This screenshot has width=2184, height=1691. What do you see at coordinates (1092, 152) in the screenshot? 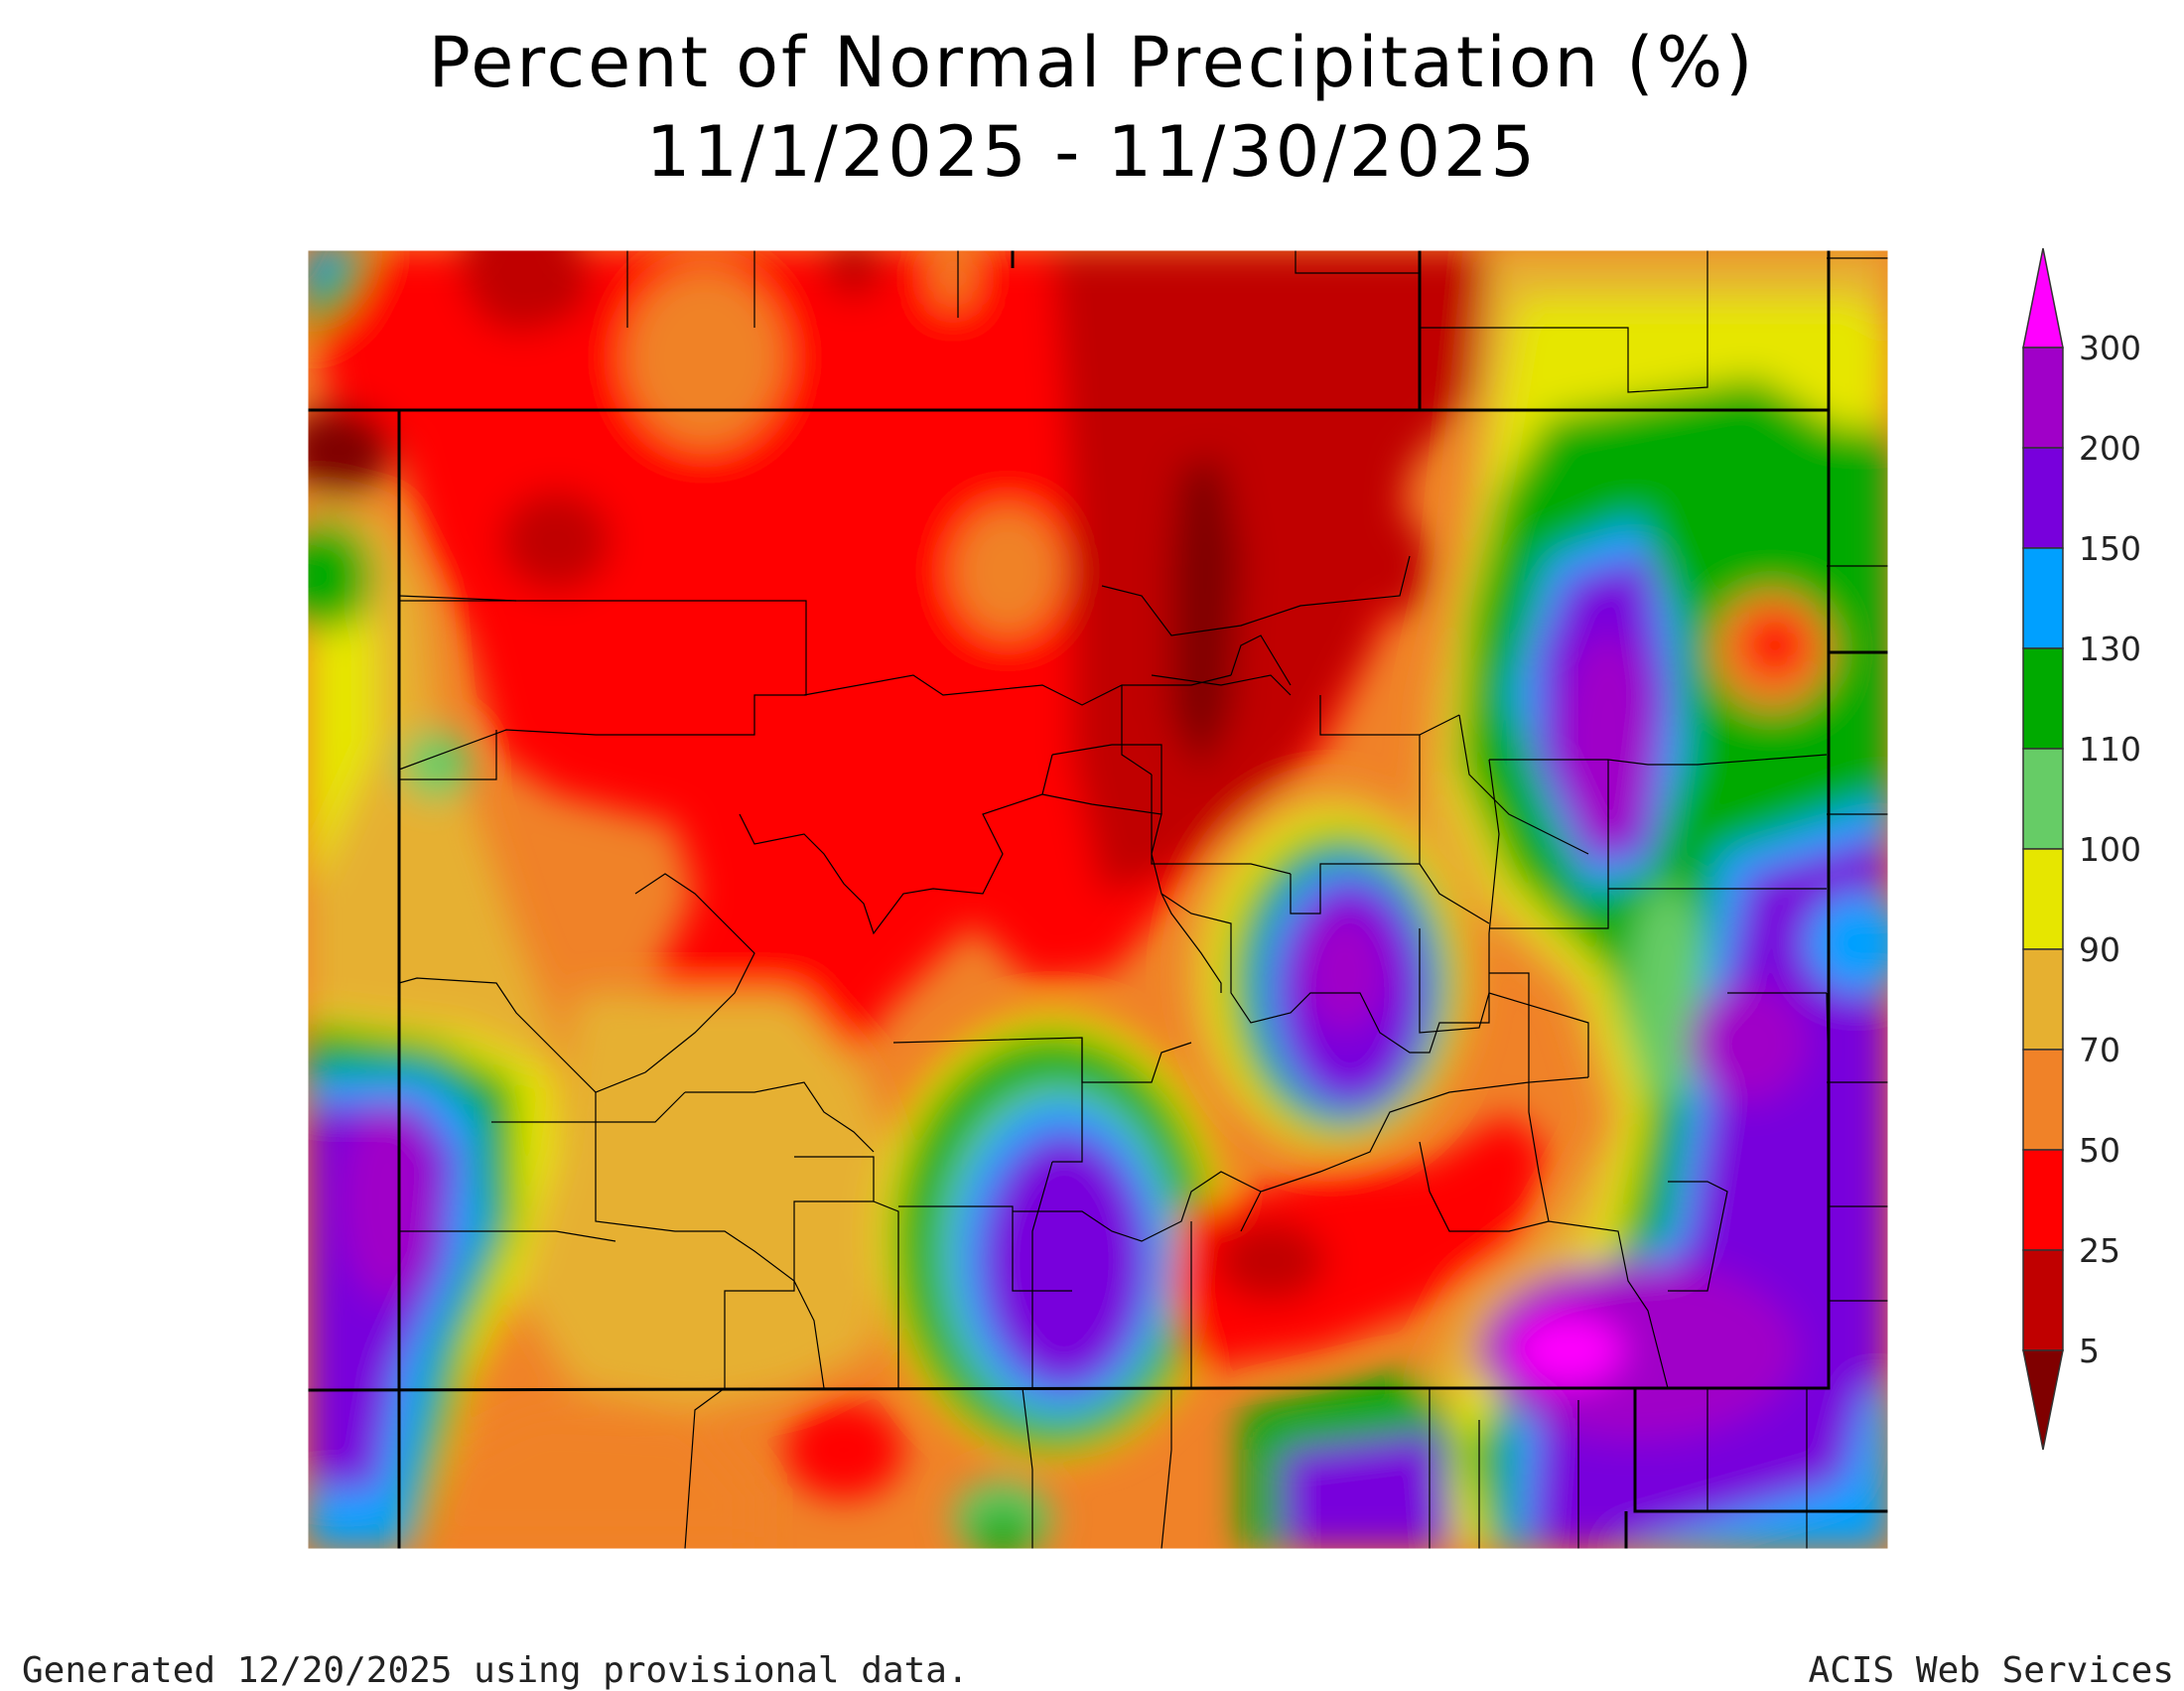
I see `map-date-range: 11/1/2025 - 11/30/2025` at bounding box center [1092, 152].